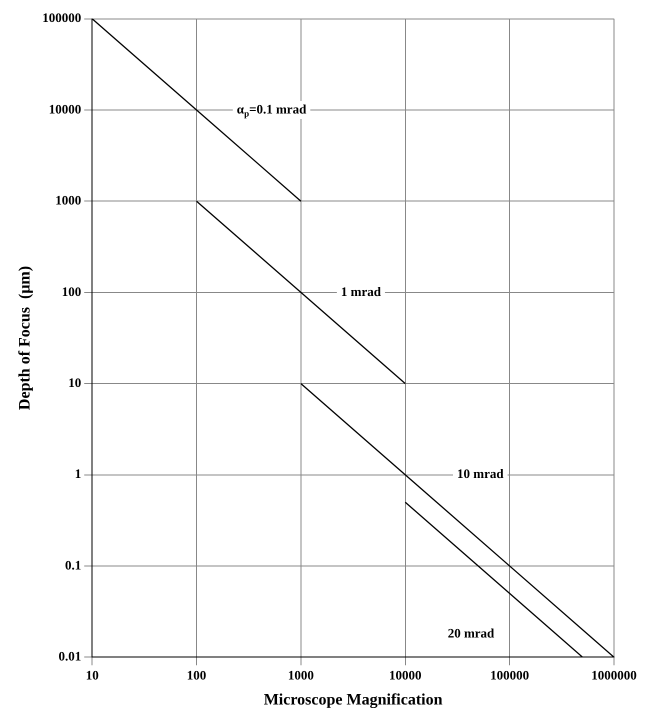 The height and width of the screenshot is (722, 652). Describe the element at coordinates (92, 674) in the screenshot. I see `x-tick-label: 10` at that location.